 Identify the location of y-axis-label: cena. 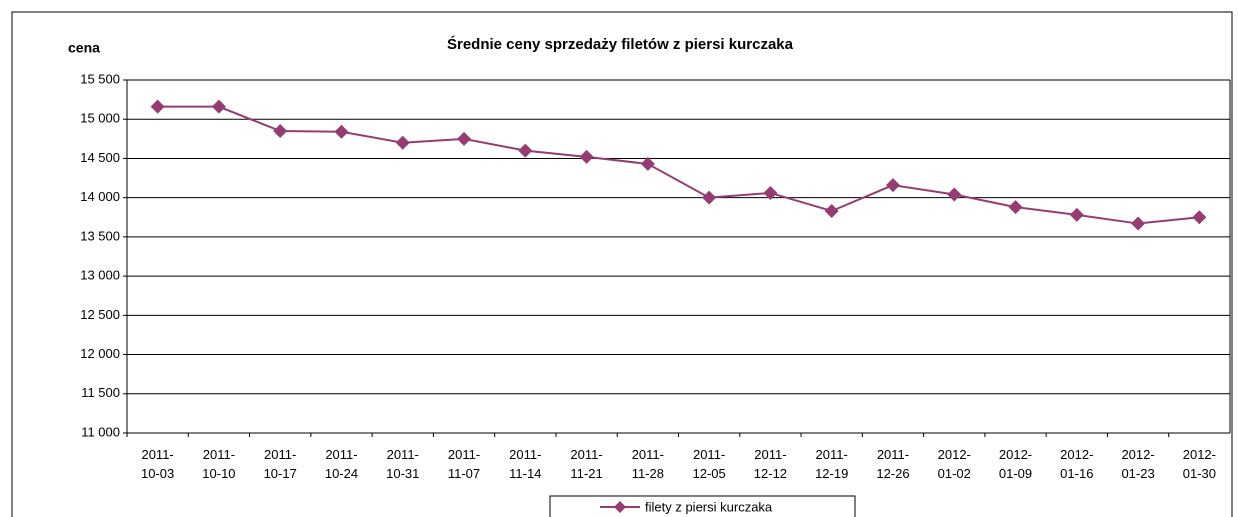
(84, 48).